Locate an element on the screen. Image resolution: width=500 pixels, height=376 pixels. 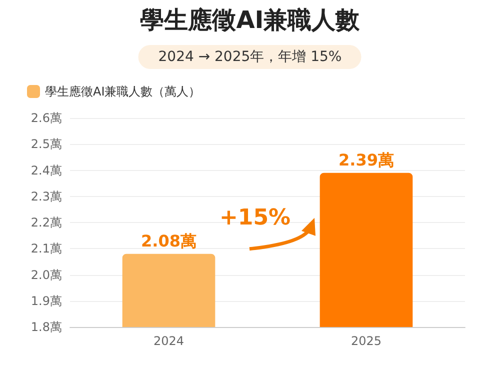
data-label: 2.08萬 is located at coordinates (168, 240).